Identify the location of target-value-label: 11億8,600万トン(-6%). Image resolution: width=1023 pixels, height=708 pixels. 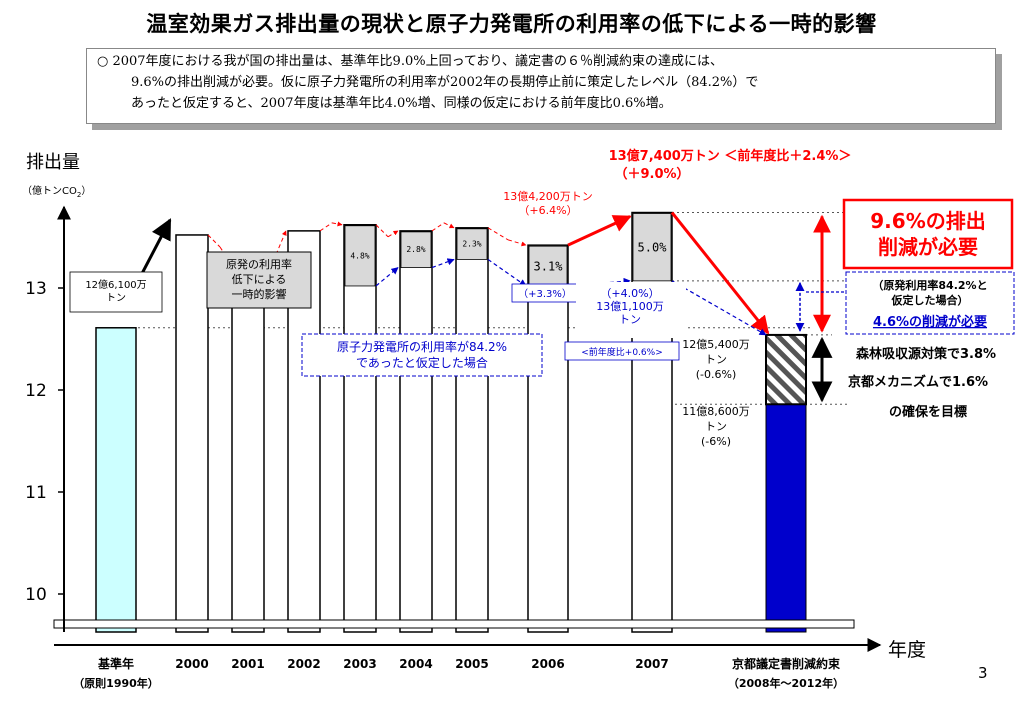
(716, 426).